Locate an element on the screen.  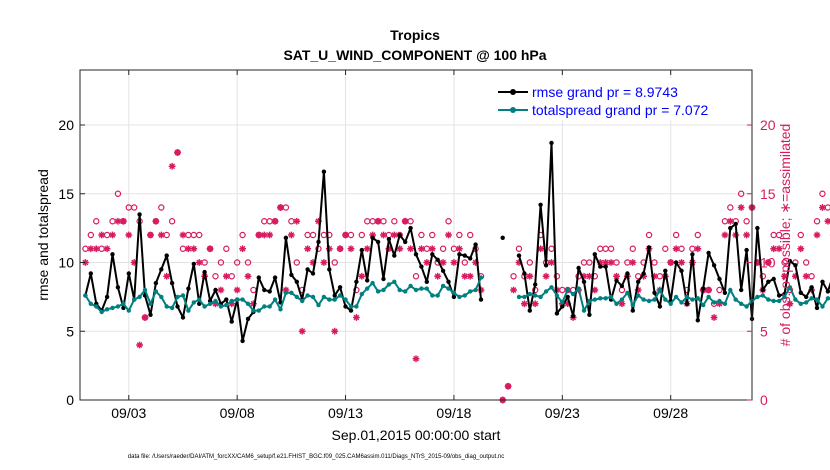
y-right-tick-label: 20 is located at coordinates (768, 125).